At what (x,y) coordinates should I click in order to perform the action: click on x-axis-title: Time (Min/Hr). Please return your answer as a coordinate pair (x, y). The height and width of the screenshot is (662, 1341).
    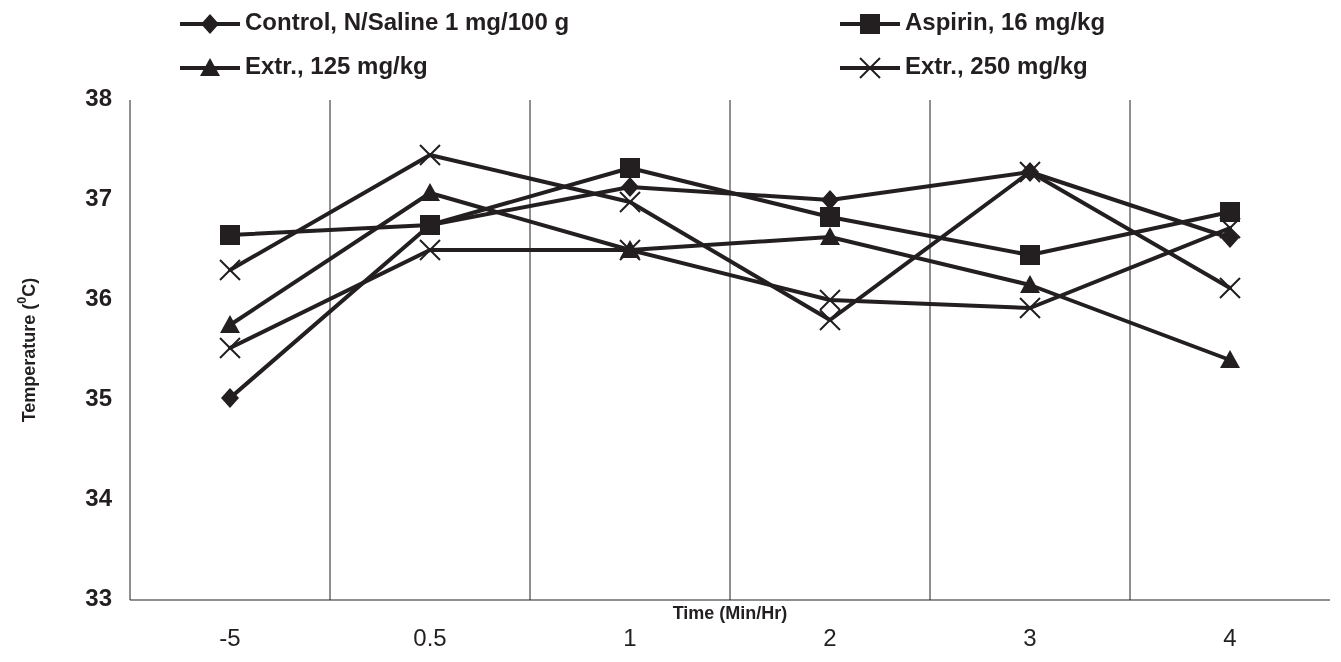
    Looking at the image, I should click on (730, 612).